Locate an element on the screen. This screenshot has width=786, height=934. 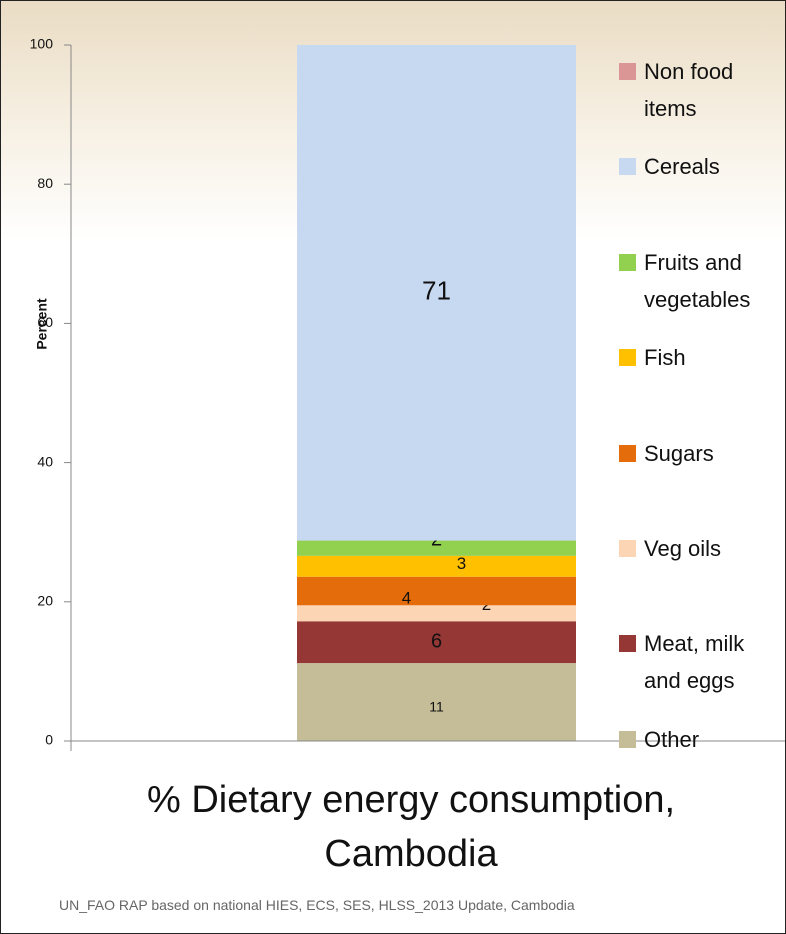
y-tick-label: 0 is located at coordinates (49, 740).